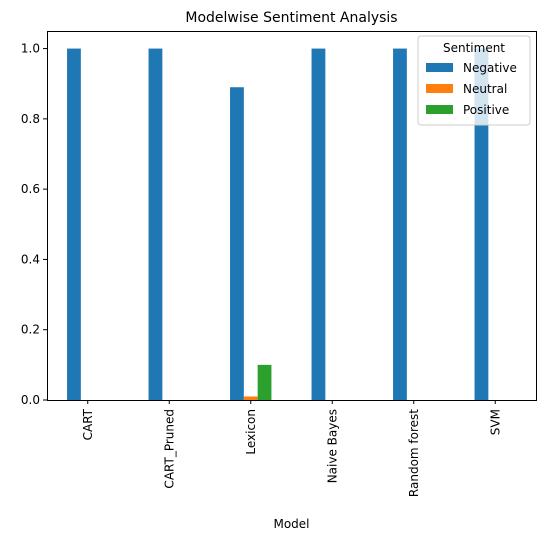 This screenshot has width=551, height=541. Describe the element at coordinates (30, 400) in the screenshot. I see `y-tick-label: 0.0` at that location.